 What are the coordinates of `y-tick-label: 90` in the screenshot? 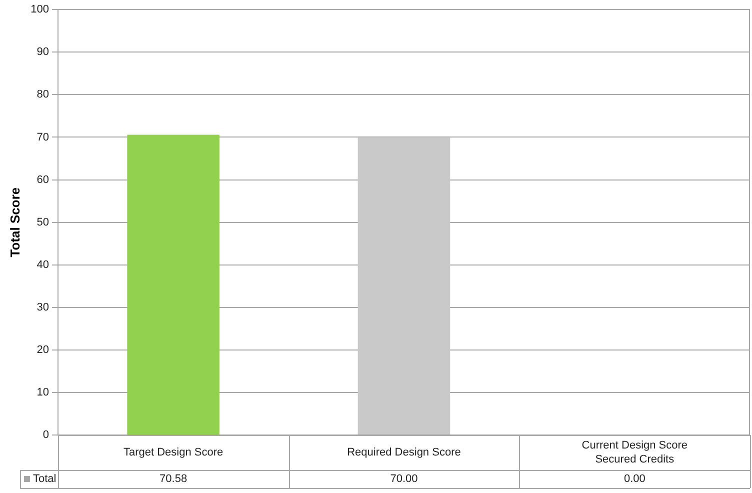 It's located at (42, 52).